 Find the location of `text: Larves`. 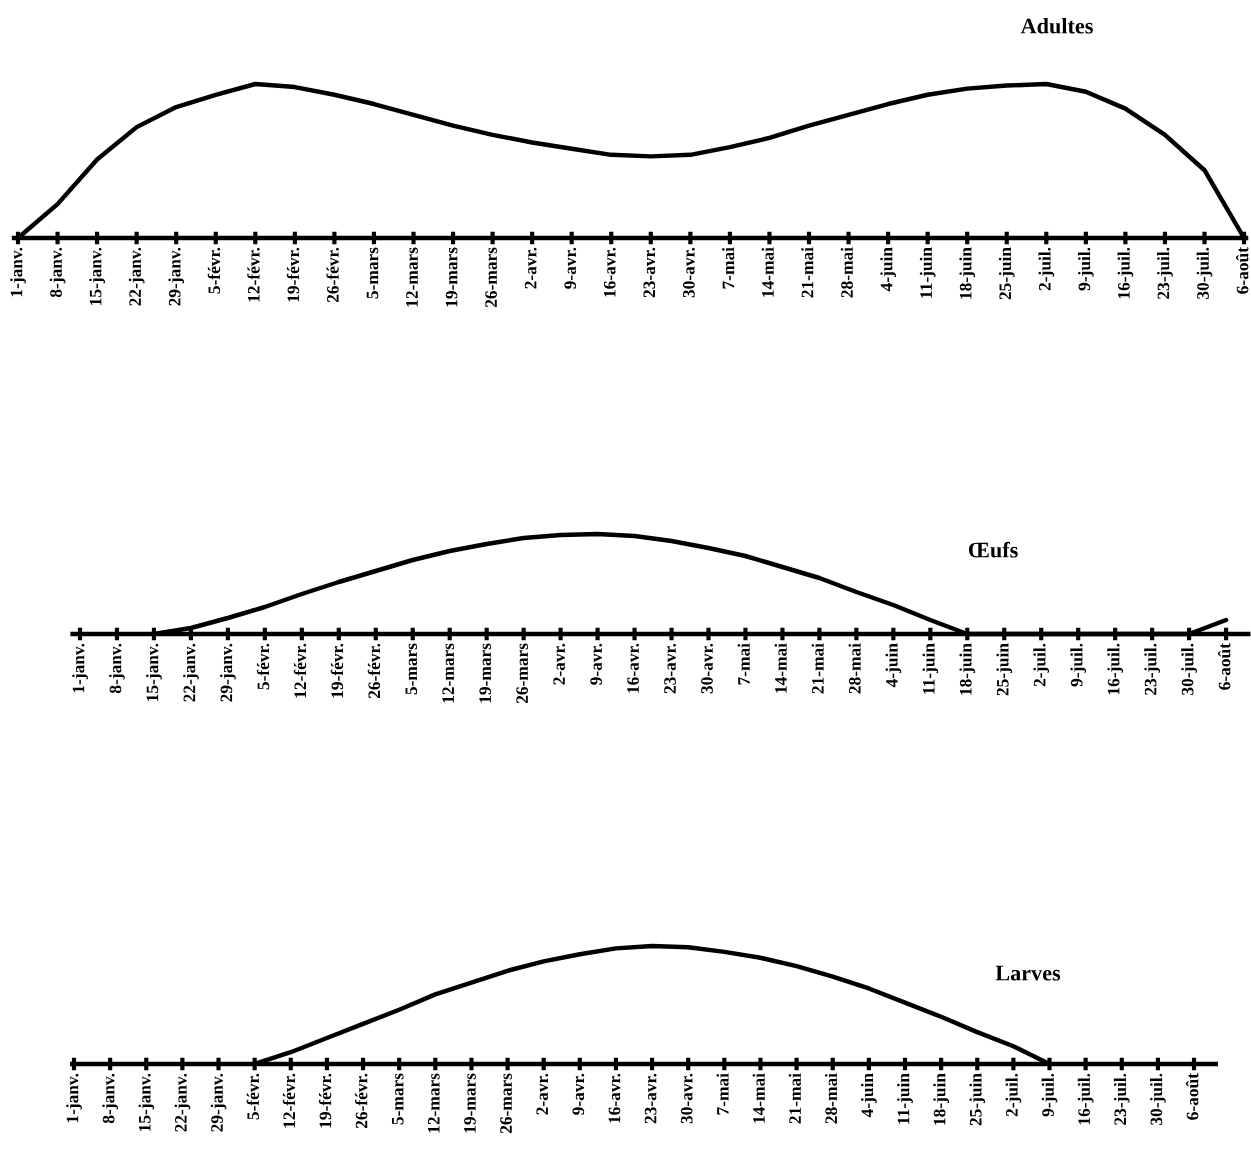

text: Larves is located at coordinates (1028, 973).